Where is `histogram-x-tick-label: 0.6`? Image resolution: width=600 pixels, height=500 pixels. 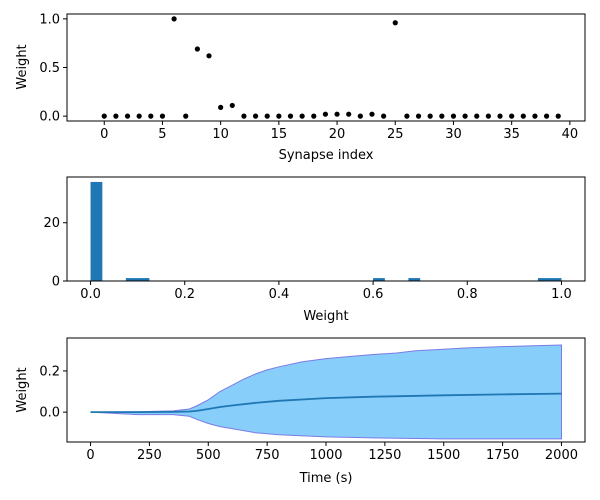
histogram-x-tick-label: 0.6 is located at coordinates (373, 294).